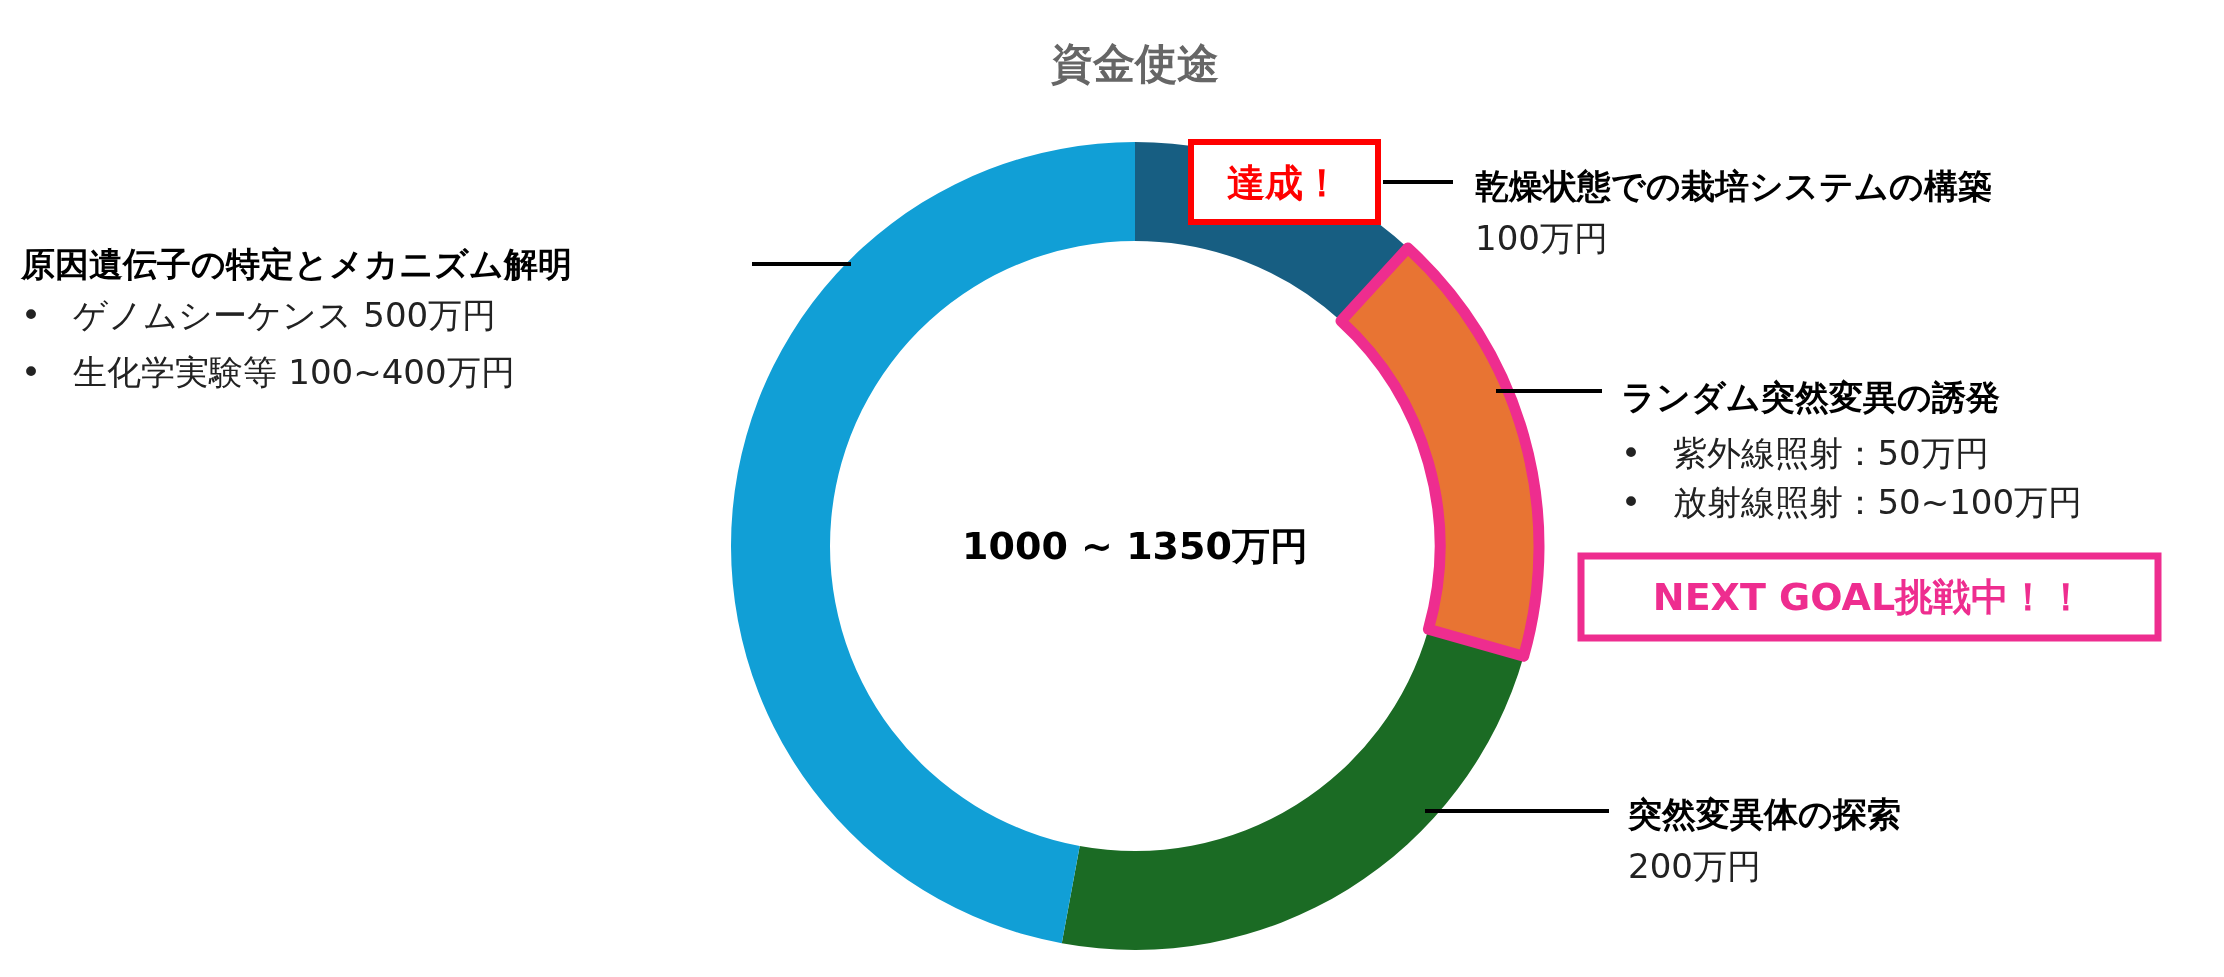 The height and width of the screenshot is (977, 2224). Describe the element at coordinates (1805, 453) in the screenshot. I see `text: • 紫外線照射：50万円` at that location.